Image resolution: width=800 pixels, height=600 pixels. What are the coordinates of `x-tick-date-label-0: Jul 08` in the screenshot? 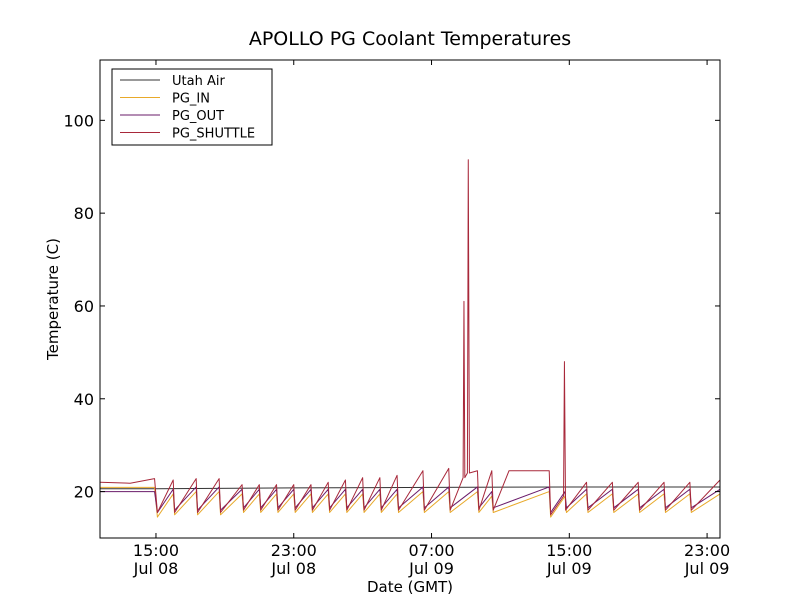 It's located at (156, 568).